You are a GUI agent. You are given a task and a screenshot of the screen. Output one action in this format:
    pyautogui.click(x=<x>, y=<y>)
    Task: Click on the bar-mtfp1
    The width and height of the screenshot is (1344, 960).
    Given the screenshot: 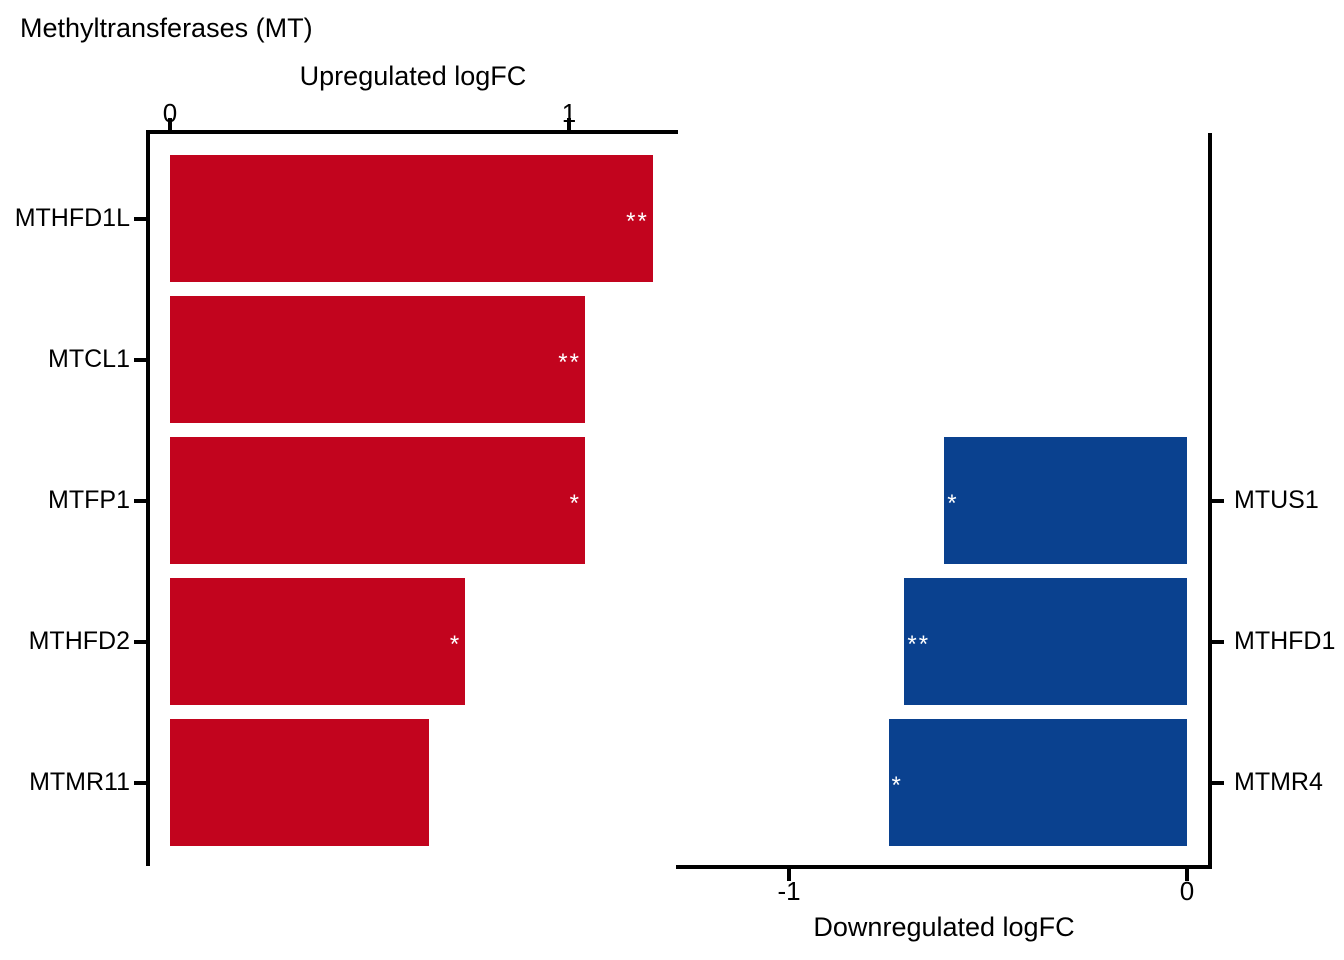 What is the action you would take?
    pyautogui.click(x=377, y=500)
    